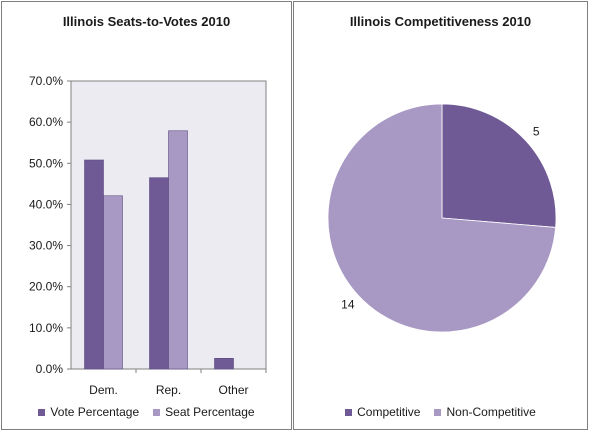  I want to click on legend-swatch-competitive, so click(349, 412).